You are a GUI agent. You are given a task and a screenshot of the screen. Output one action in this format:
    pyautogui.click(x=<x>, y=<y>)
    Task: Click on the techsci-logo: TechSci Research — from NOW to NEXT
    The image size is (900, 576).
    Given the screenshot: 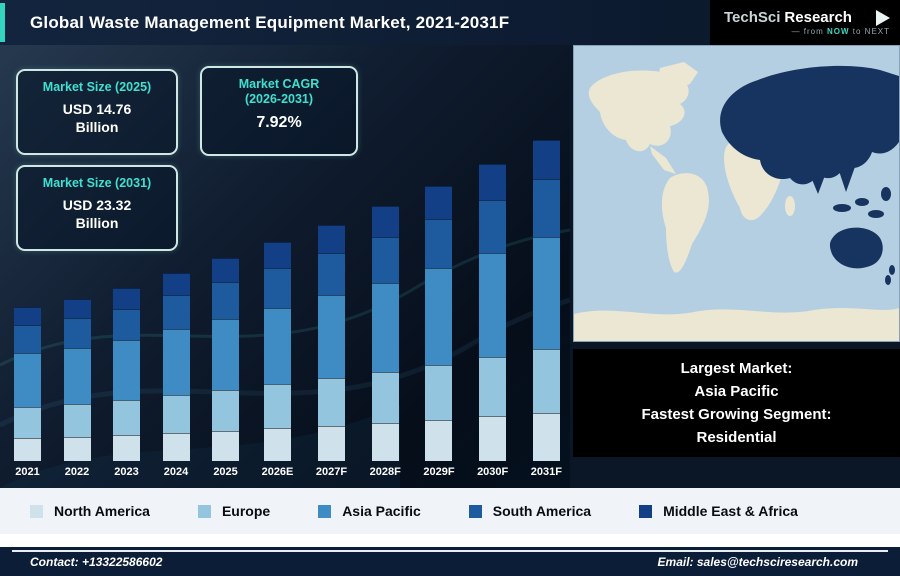 What is the action you would take?
    pyautogui.click(x=805, y=22)
    